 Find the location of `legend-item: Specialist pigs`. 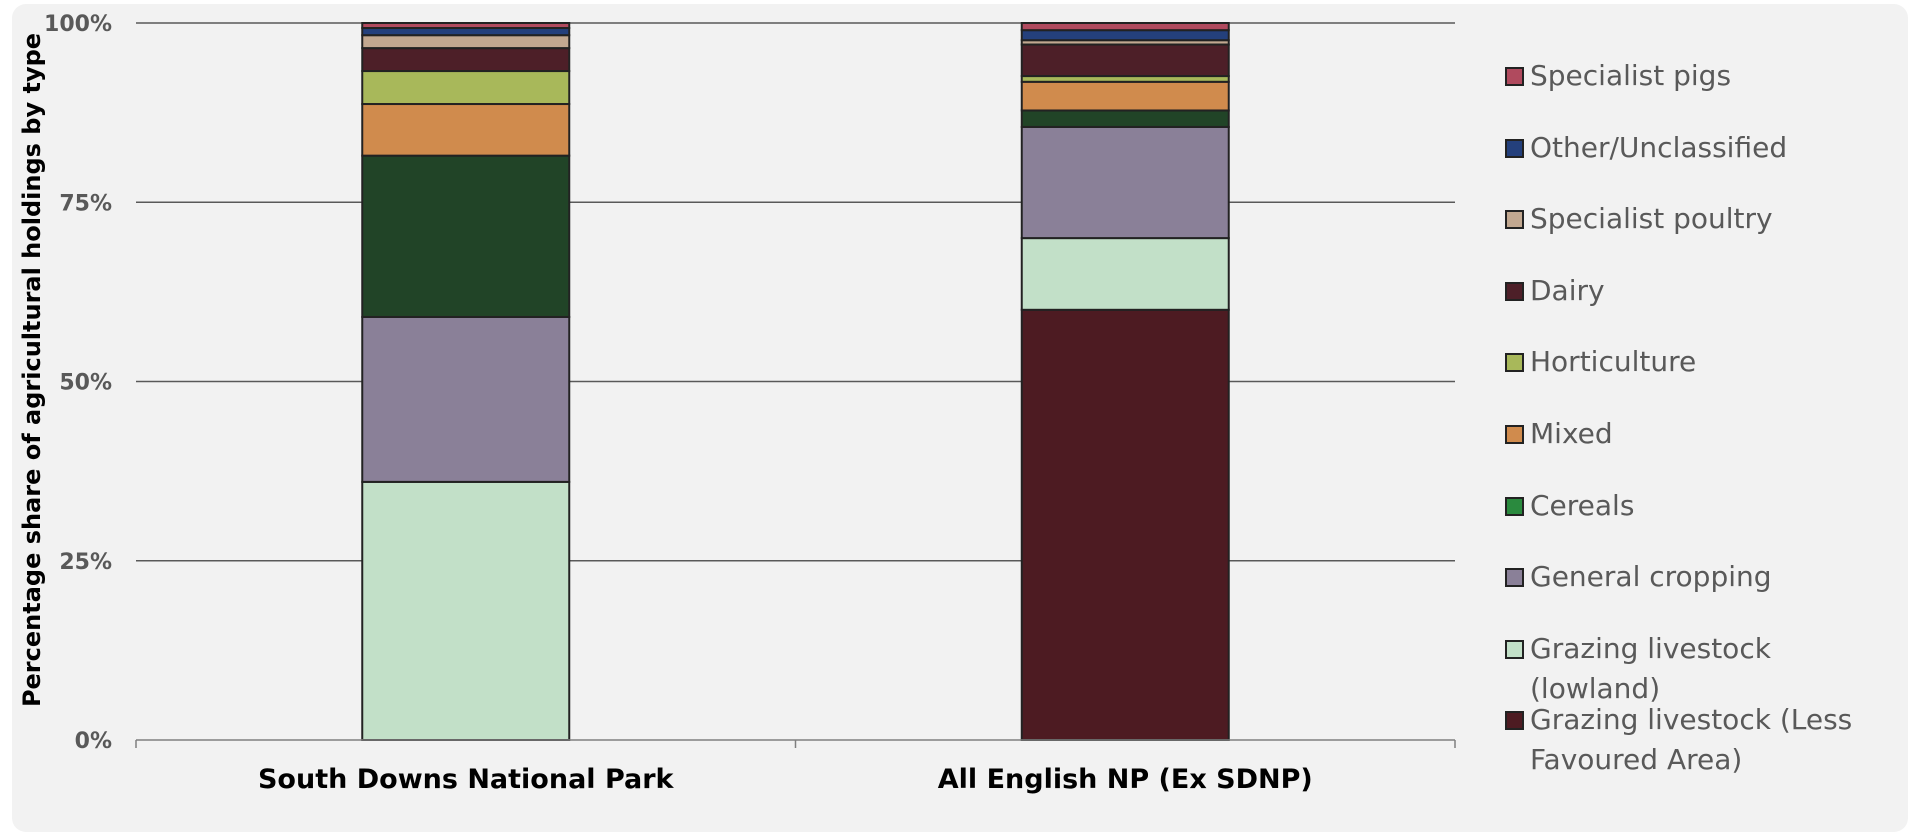

legend-item: Specialist pigs is located at coordinates (1697, 76).